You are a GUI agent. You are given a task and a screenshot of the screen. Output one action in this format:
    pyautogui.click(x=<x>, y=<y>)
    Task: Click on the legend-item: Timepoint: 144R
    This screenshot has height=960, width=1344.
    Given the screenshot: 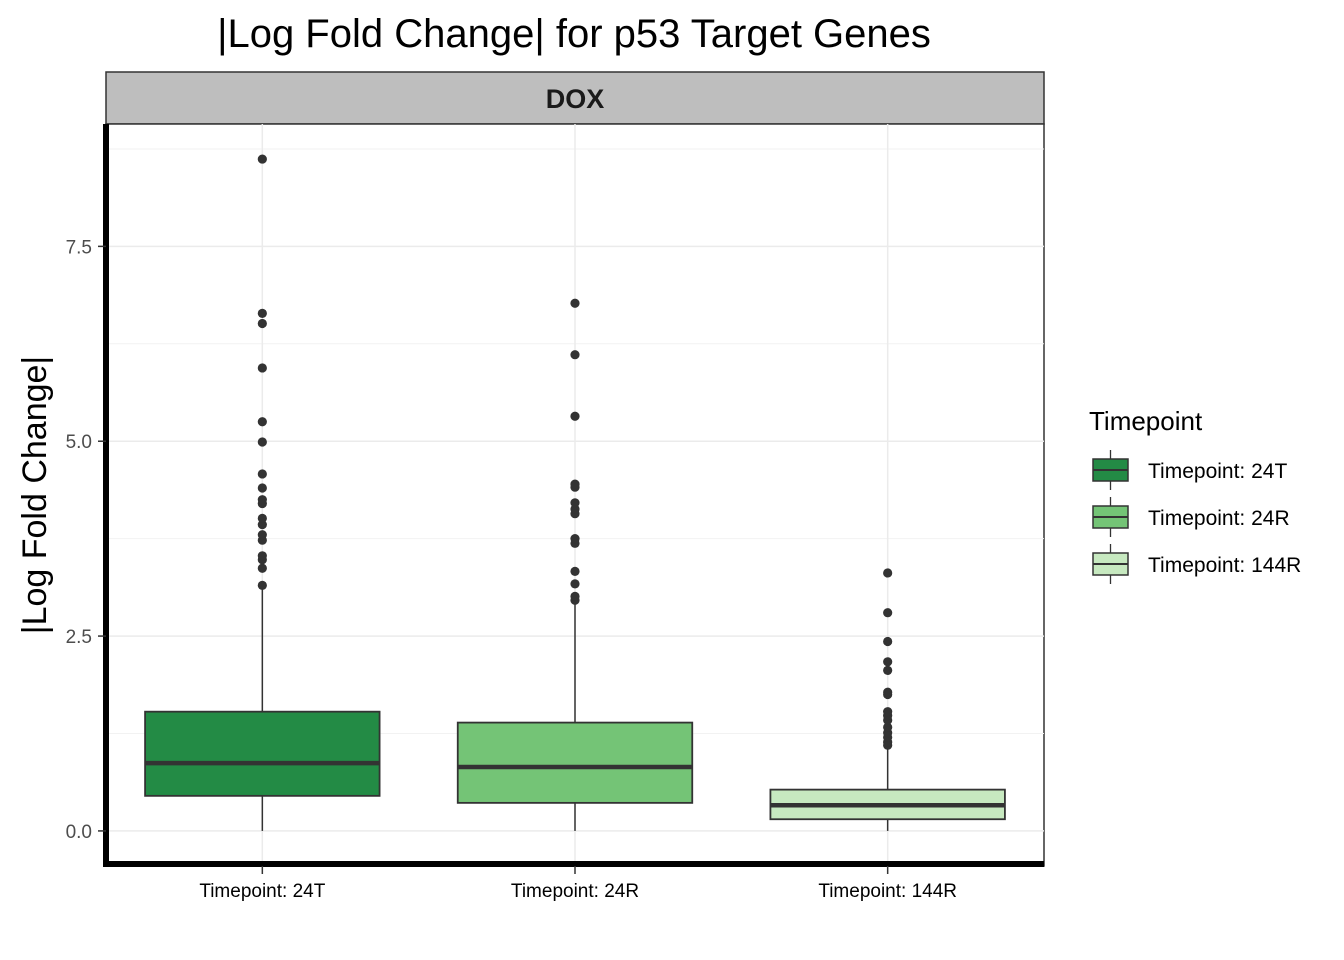 What is the action you would take?
    pyautogui.click(x=1196, y=564)
    